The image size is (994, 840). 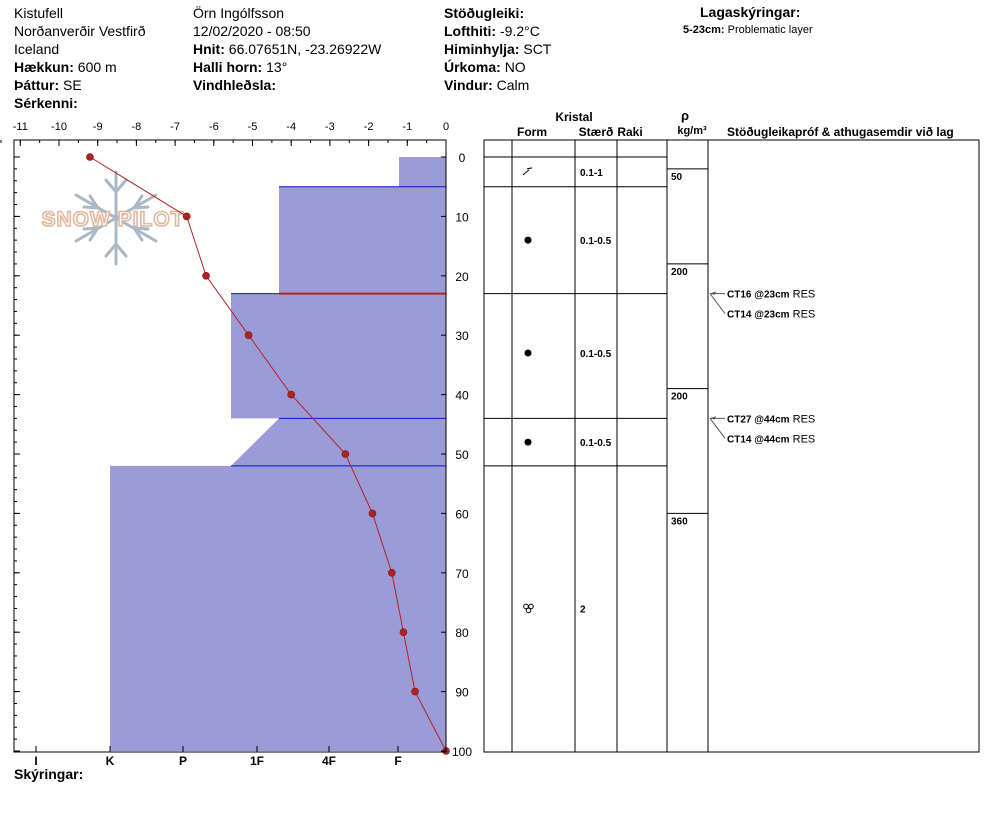 What do you see at coordinates (72, 85) in the screenshot?
I see `aspect-value: SE` at bounding box center [72, 85].